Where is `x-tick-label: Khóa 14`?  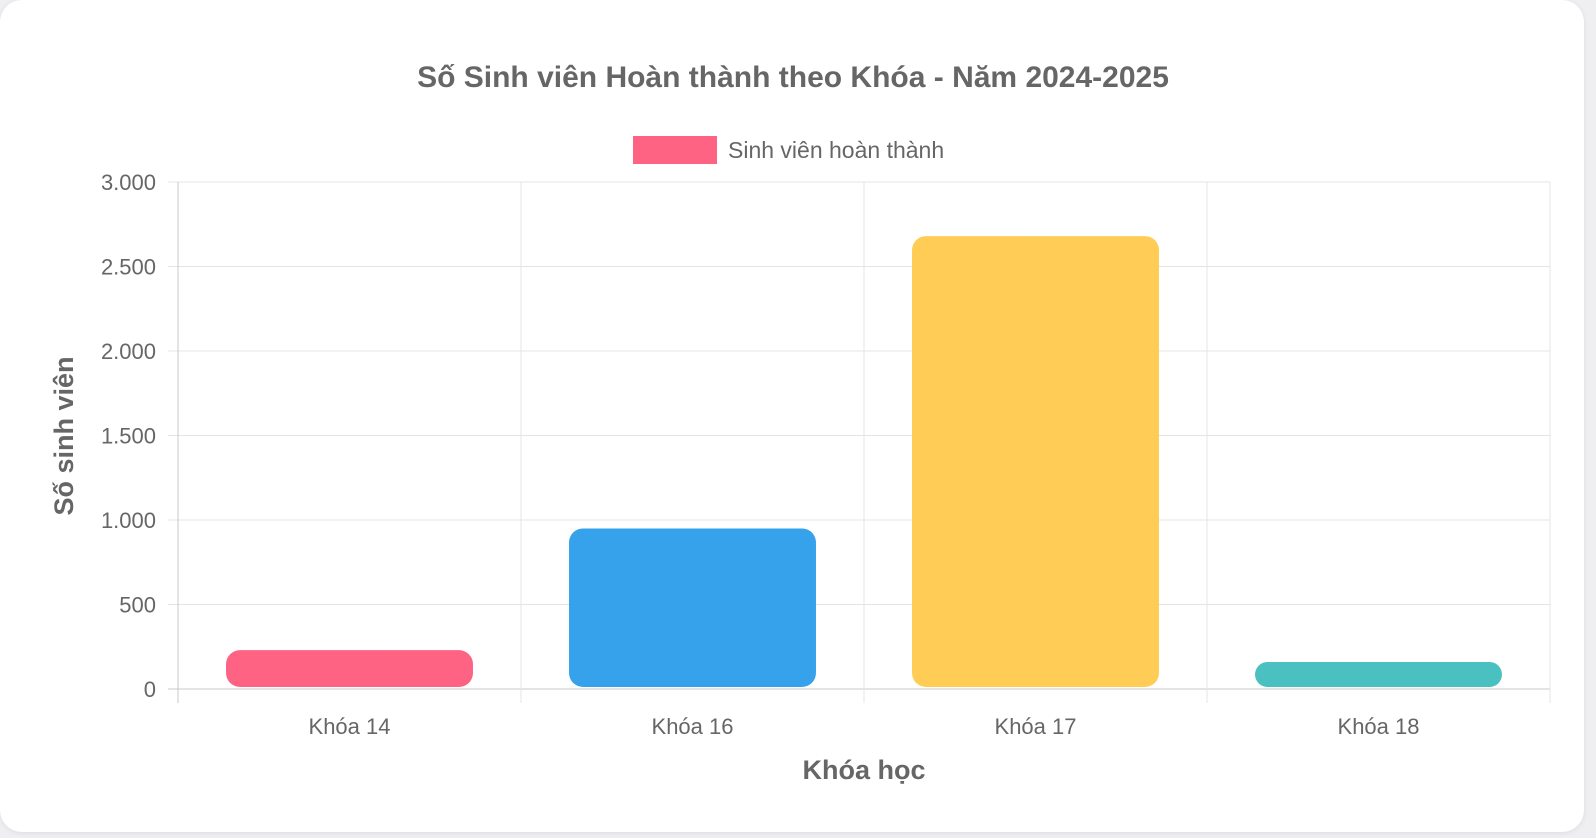
x-tick-label: Khóa 14 is located at coordinates (350, 726).